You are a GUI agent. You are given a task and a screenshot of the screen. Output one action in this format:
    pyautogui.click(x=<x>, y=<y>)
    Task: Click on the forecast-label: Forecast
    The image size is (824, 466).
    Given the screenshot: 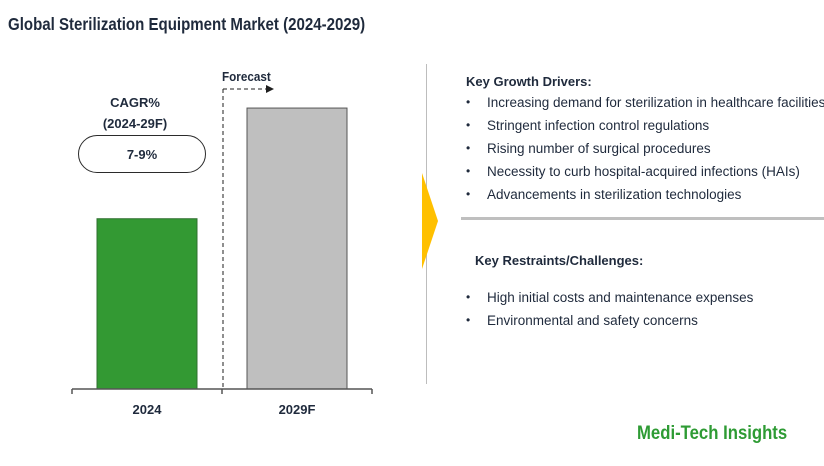 What is the action you would take?
    pyautogui.click(x=246, y=76)
    